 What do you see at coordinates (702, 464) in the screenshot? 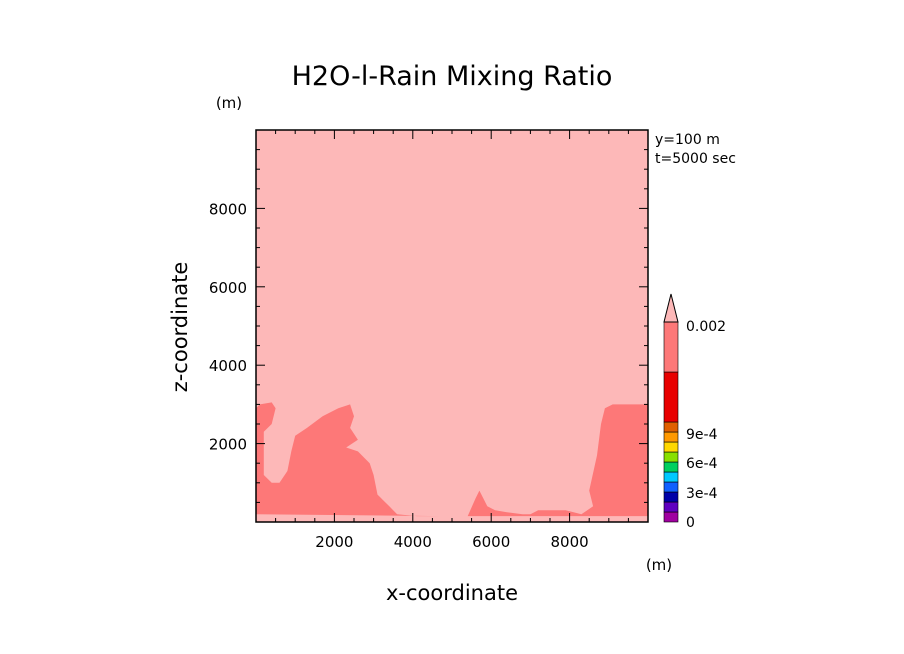
I see `colorbar-label: 6e-4` at bounding box center [702, 464].